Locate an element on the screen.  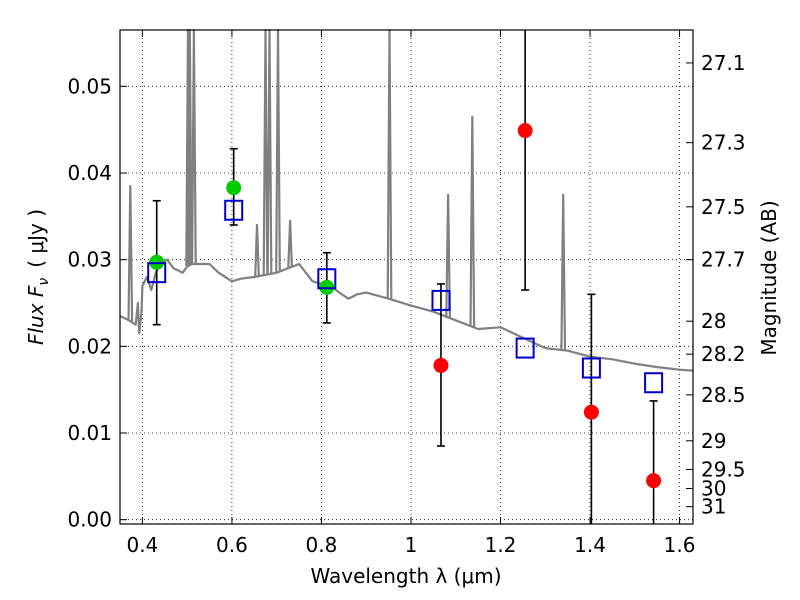
x-tick-label: 0.4 is located at coordinates (142, 545).